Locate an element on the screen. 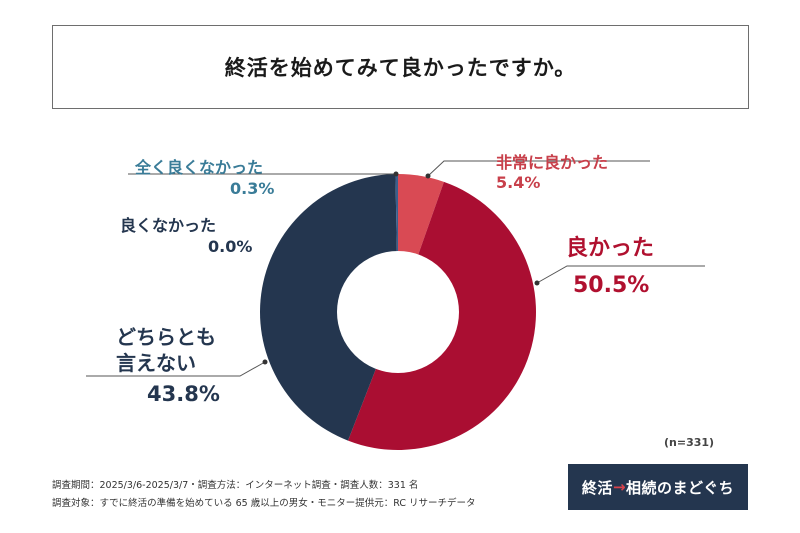  leader-neutral is located at coordinates (176, 369).